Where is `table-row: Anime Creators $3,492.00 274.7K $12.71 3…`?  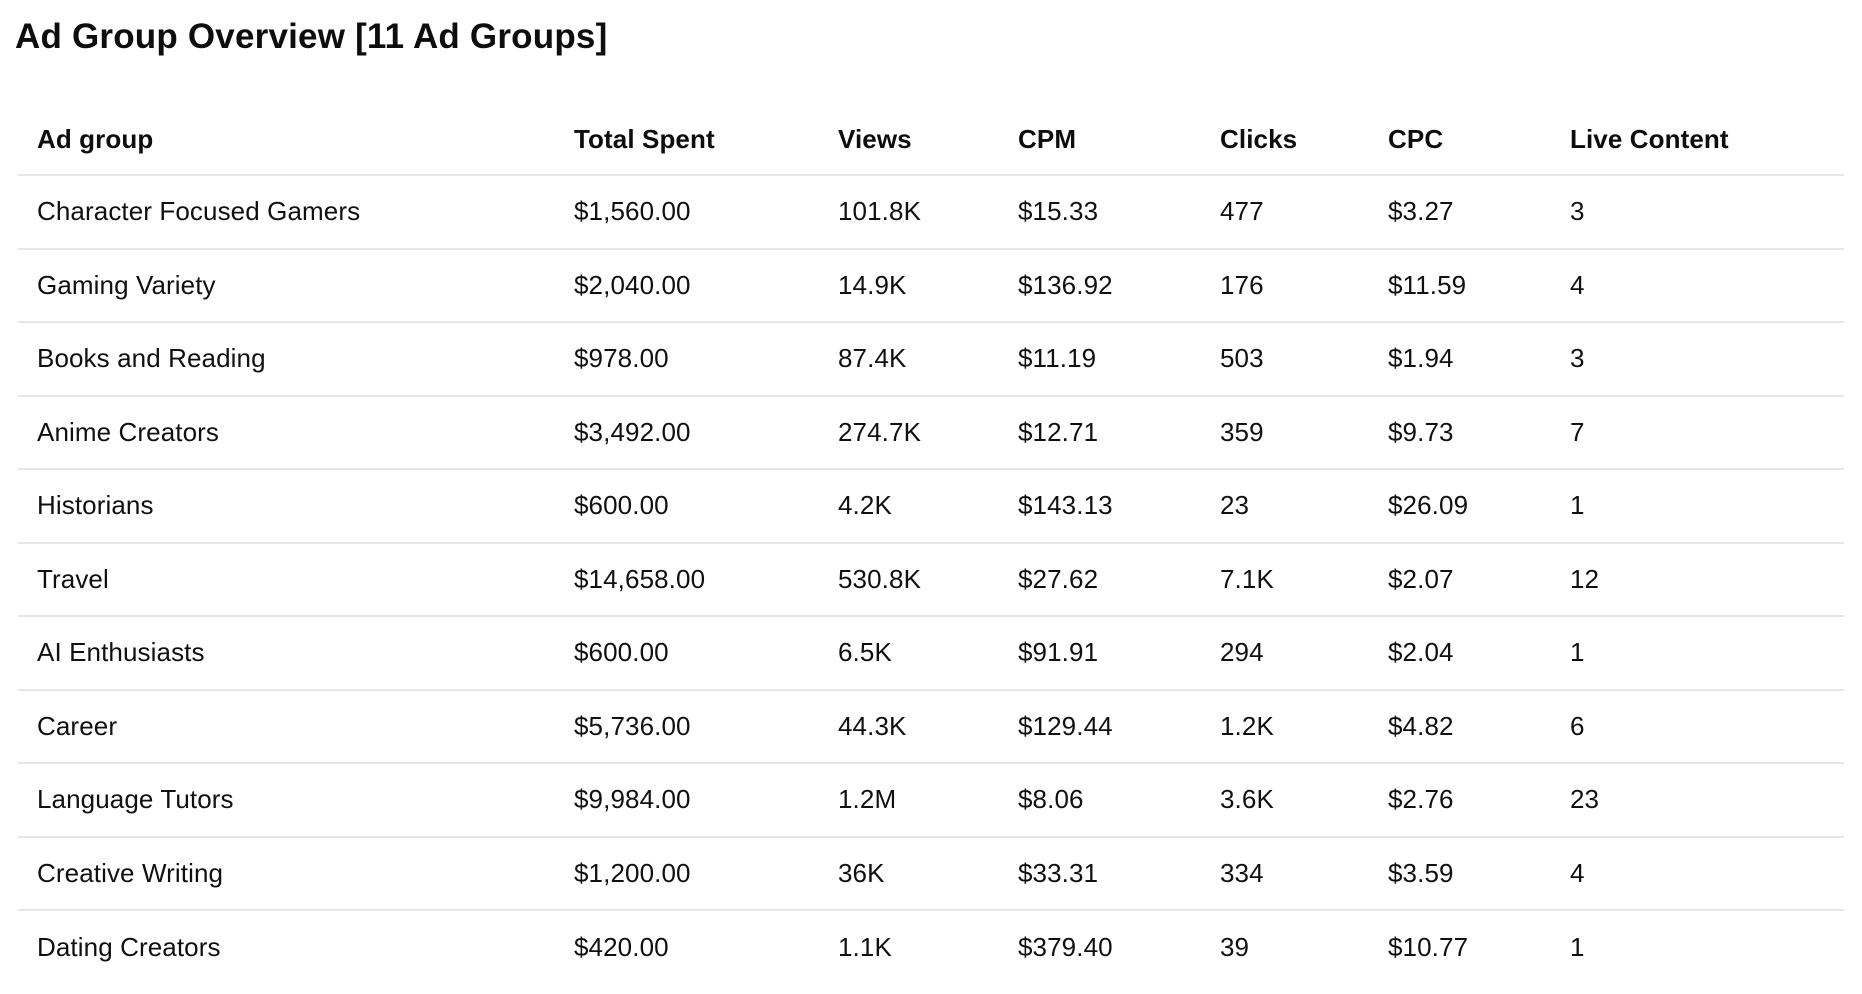 table-row: Anime Creators $3,492.00 274.7K $12.71 3… is located at coordinates (931, 433).